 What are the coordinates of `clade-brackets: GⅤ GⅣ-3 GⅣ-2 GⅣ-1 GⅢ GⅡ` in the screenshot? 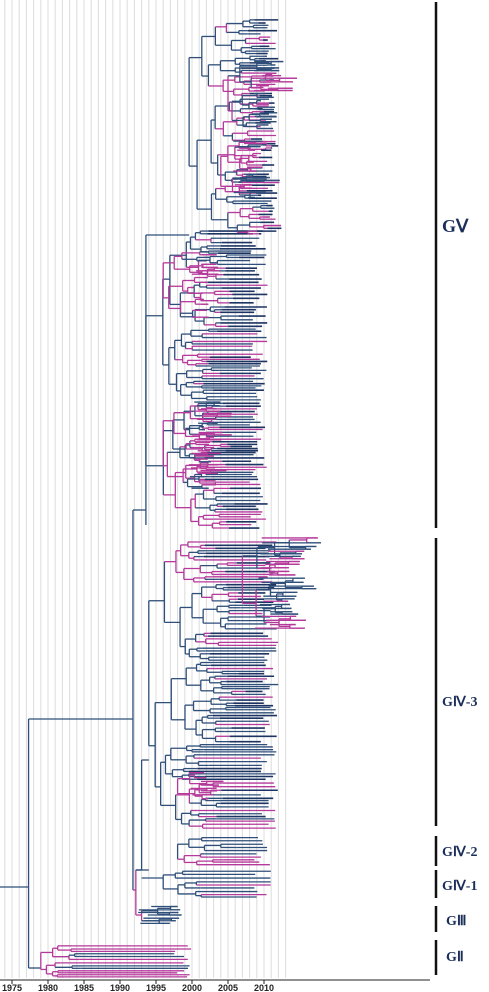 It's located at (455, 488).